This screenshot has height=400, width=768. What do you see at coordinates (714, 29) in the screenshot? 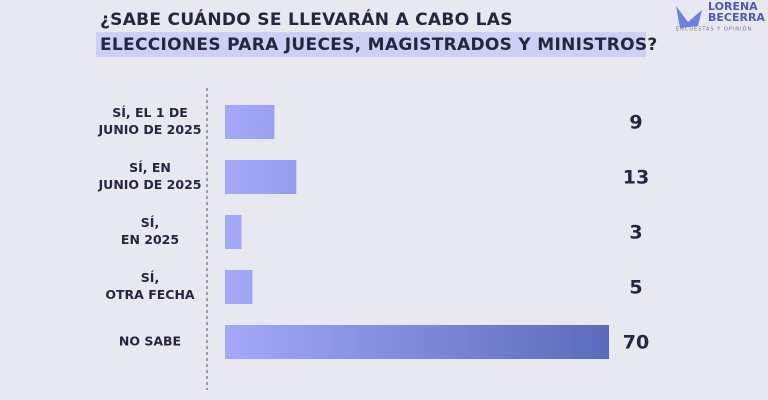
I see `logo-tagline: ENCUESTAS Y OPINIÓN` at bounding box center [714, 29].